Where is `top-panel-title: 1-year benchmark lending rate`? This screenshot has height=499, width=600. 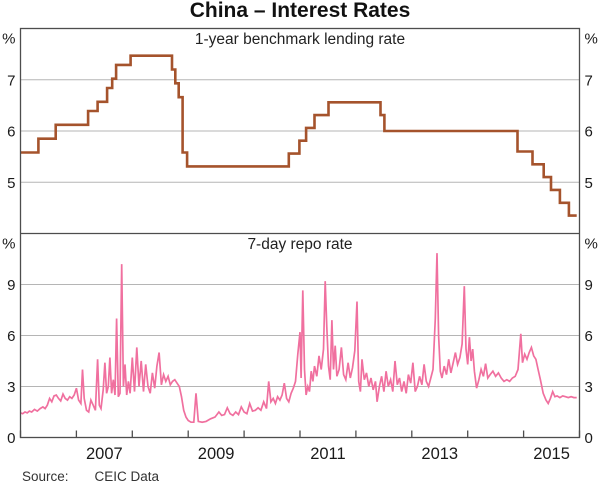
top-panel-title: 1-year benchmark lending rate is located at coordinates (300, 39).